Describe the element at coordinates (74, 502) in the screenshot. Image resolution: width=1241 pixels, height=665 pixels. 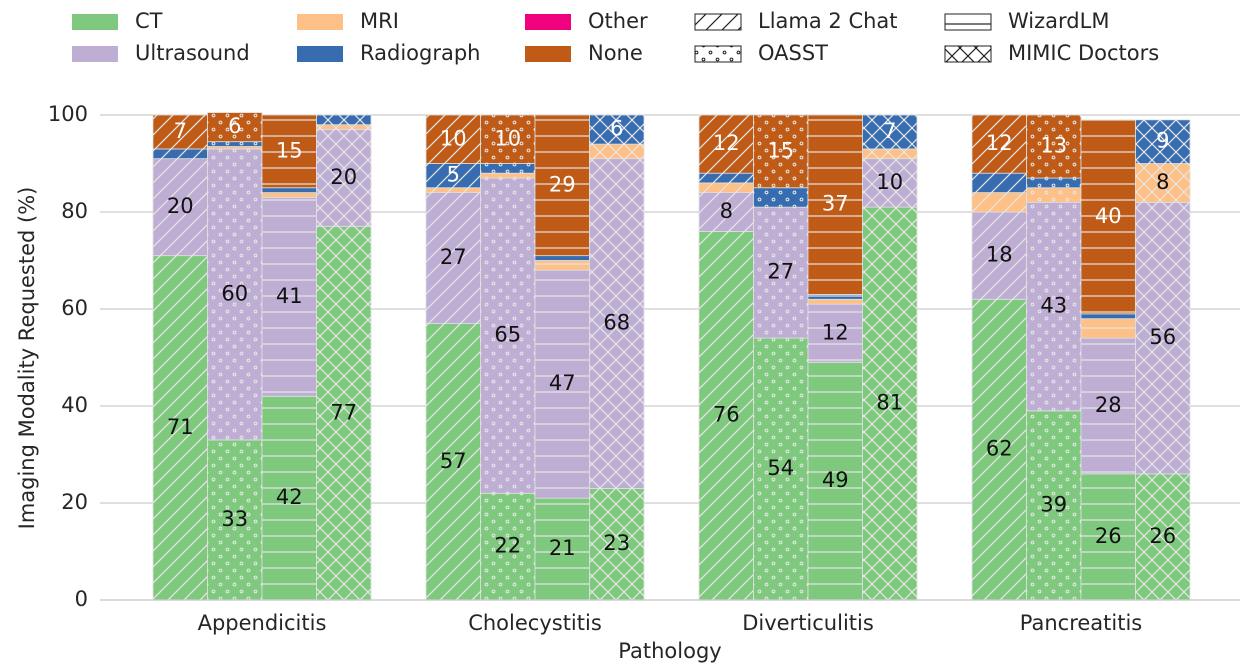
I see `y-tick-label: 20` at that location.